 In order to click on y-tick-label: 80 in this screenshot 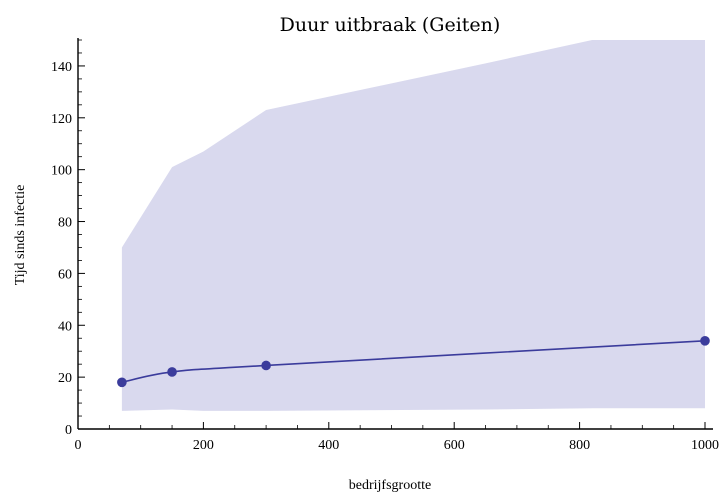, I will do `click(65, 223)`.